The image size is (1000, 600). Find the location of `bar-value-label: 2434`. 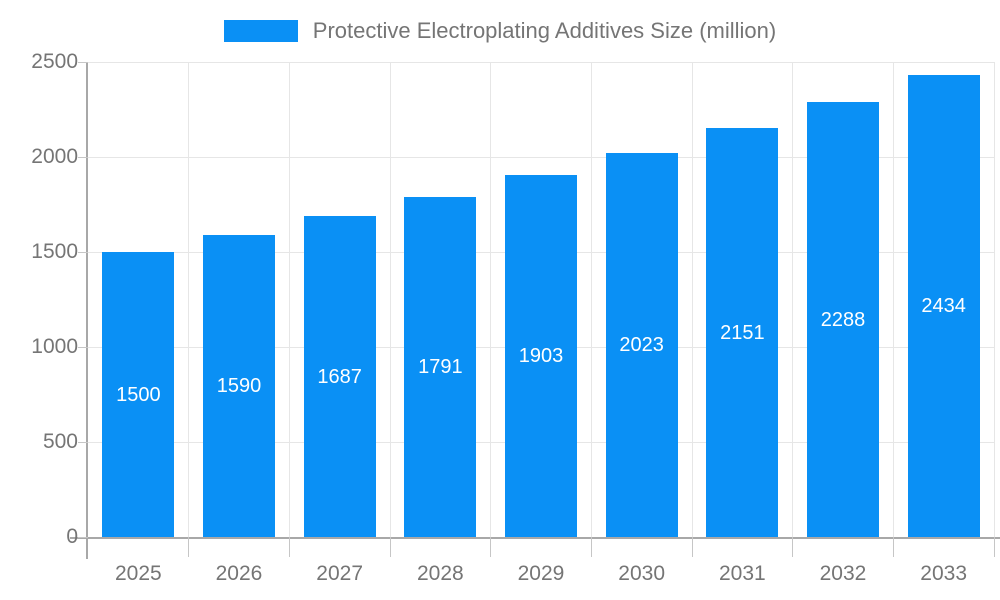

bar-value-label: 2434 is located at coordinates (943, 305).